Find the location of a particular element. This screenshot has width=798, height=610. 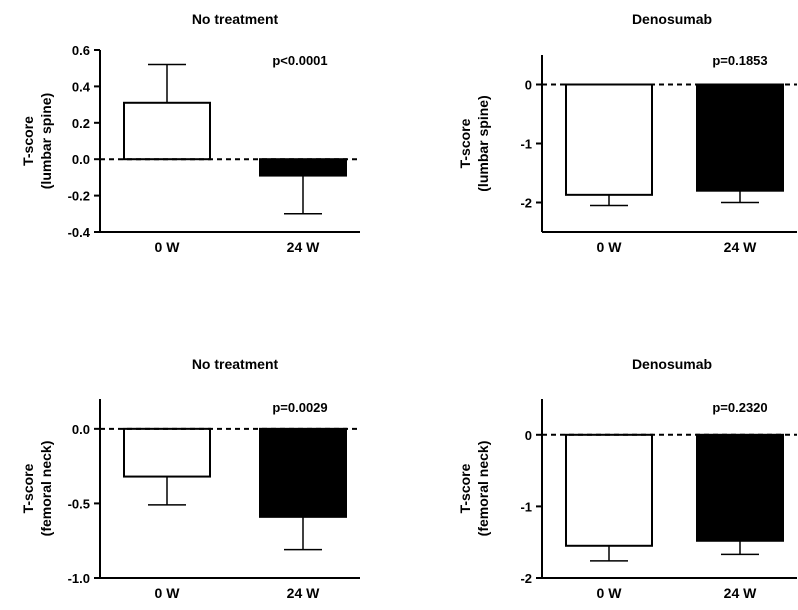

panel-1-y-tick-label: 0.4 is located at coordinates (81, 86).